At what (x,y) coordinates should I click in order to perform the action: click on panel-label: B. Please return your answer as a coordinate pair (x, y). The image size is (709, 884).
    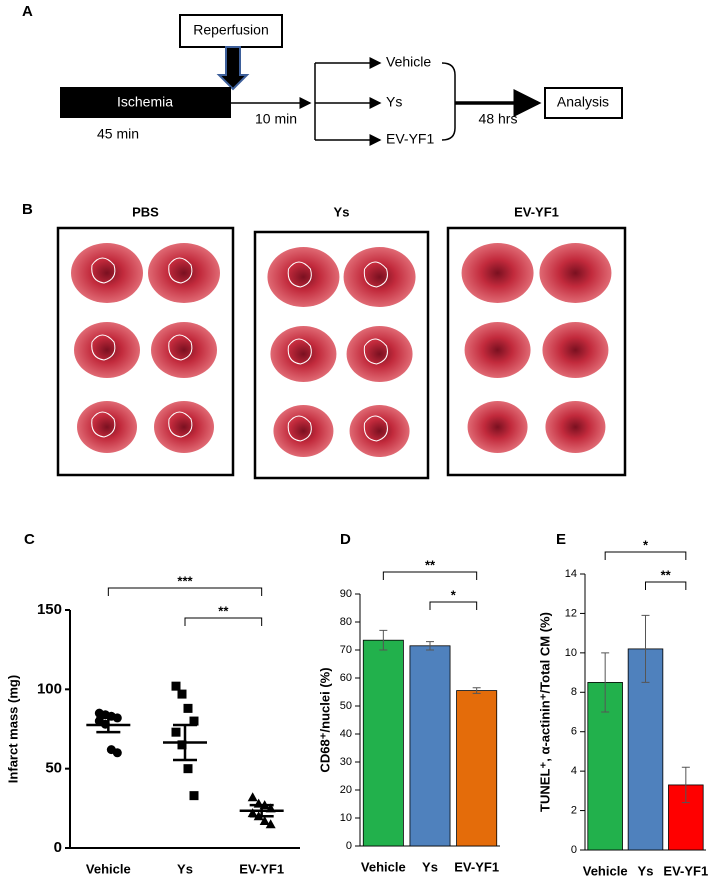
    Looking at the image, I should click on (27, 209).